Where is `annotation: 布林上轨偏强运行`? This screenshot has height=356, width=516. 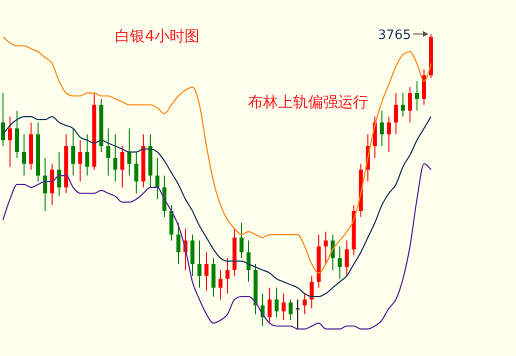
annotation: 布林上轨偏强运行 is located at coordinates (308, 102).